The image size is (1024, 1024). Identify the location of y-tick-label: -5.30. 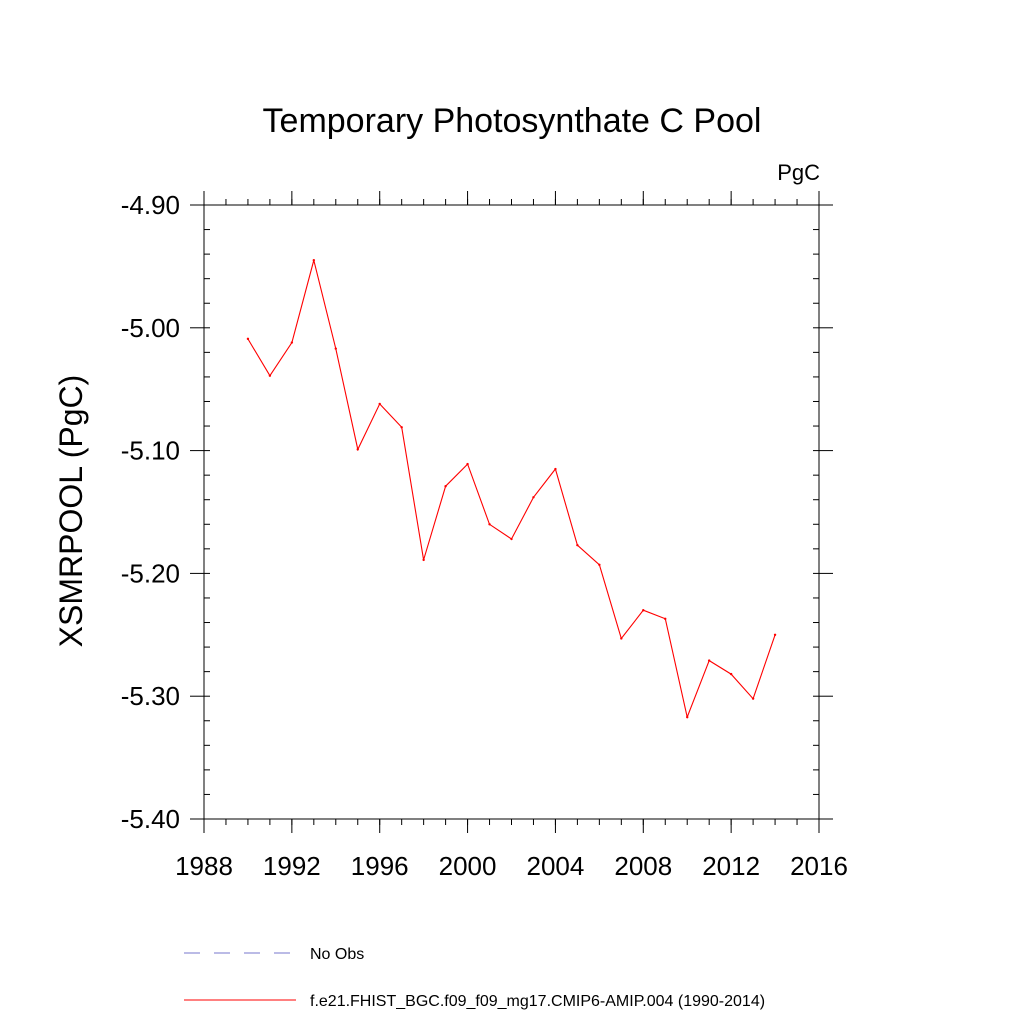
(150, 696).